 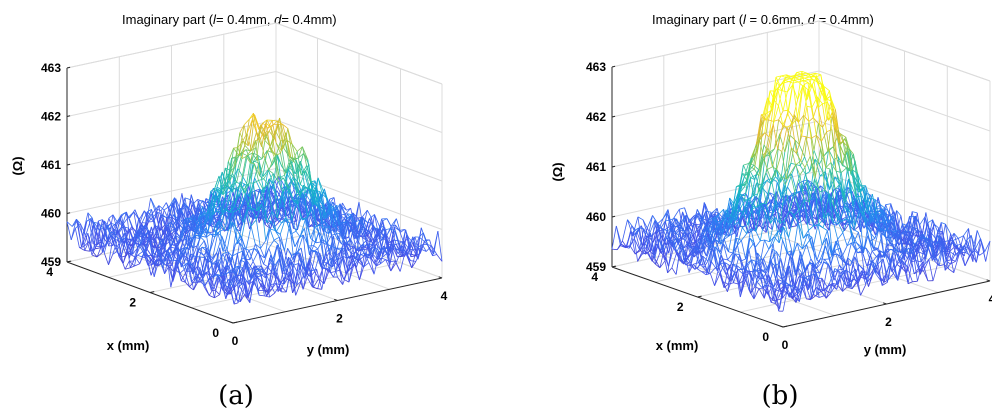 I want to click on title-l-value: = 0.4mm,, so click(x=245, y=19).